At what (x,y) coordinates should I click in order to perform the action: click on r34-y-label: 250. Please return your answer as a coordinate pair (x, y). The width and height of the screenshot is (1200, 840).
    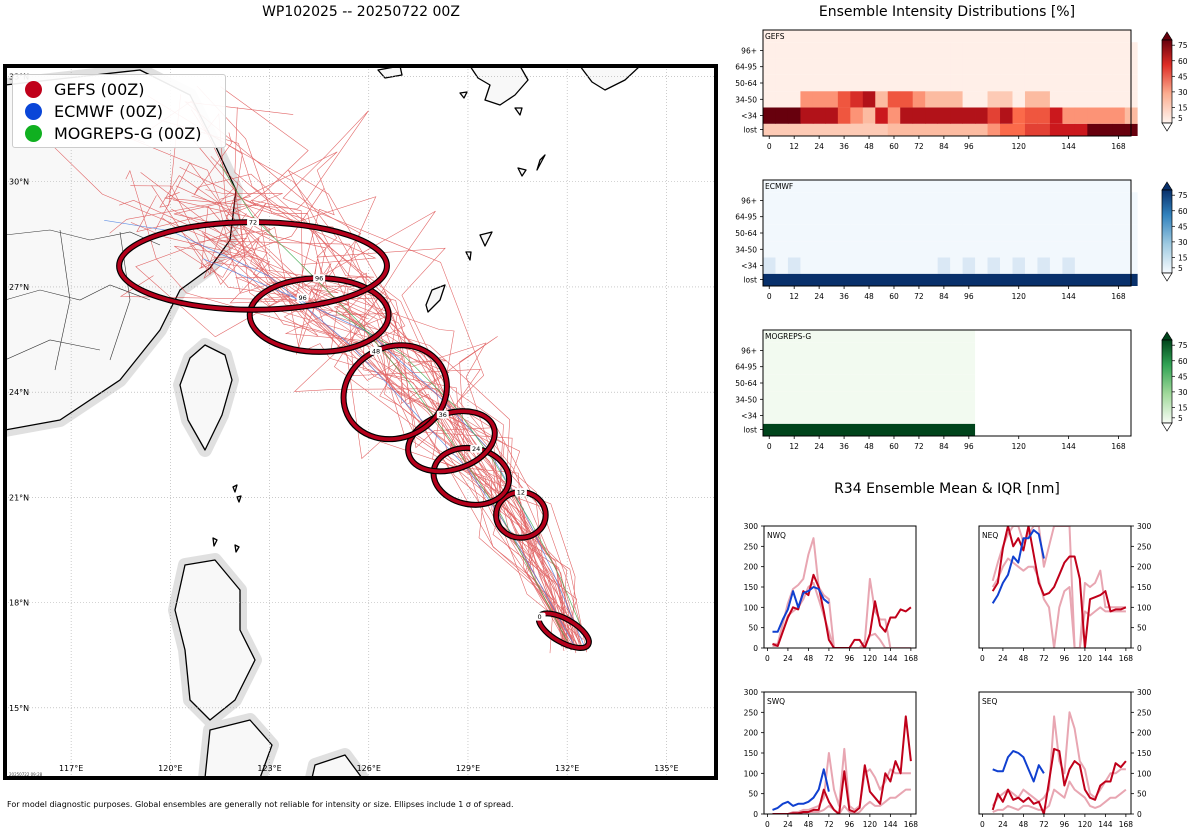
    Looking at the image, I should click on (751, 712).